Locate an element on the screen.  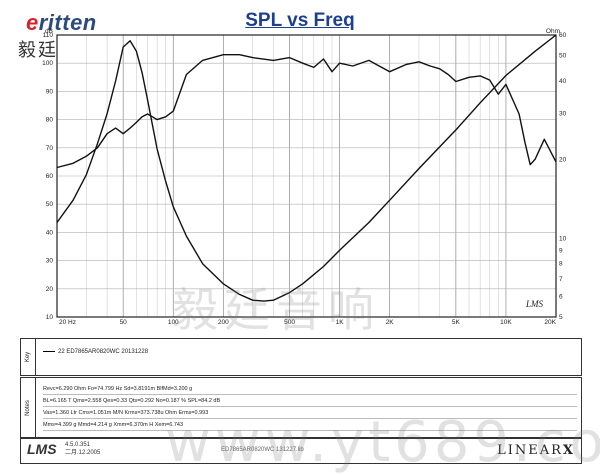
y-left-tick-label: 90 is located at coordinates (50, 91).